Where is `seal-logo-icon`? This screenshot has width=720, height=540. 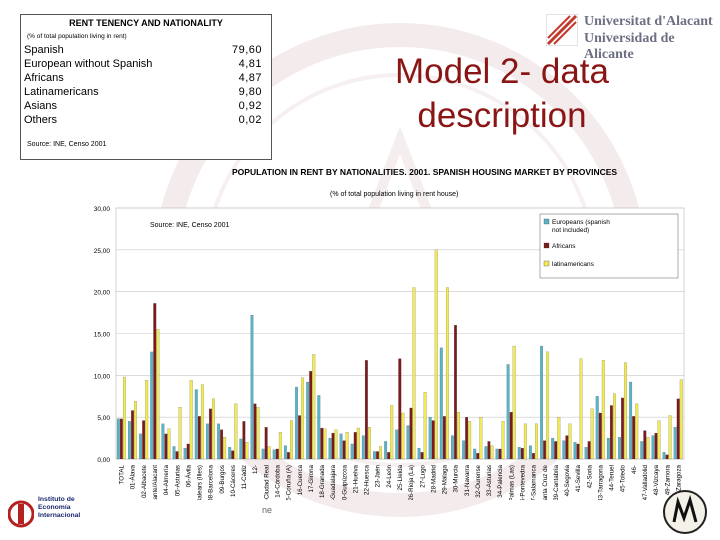 seal-logo-icon is located at coordinates (685, 512).